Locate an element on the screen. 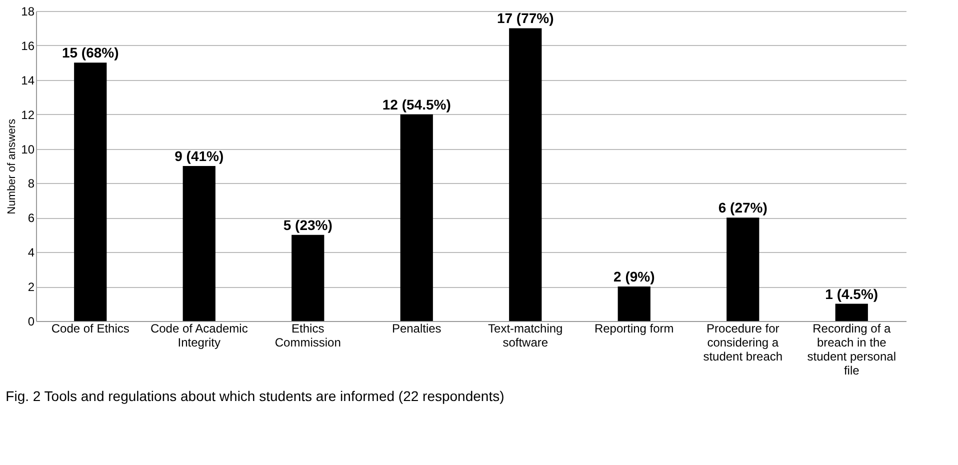  x-tick-label: Procedure for considering a student breach is located at coordinates (743, 343).